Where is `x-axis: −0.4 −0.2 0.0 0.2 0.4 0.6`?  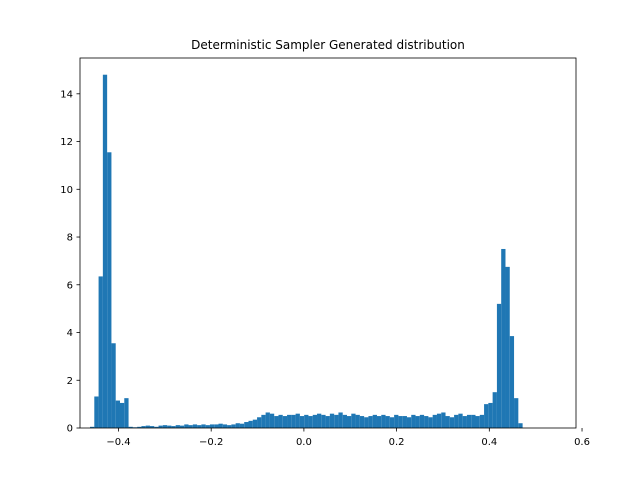 x-axis: −0.4 −0.2 0.0 0.2 0.4 0.6 is located at coordinates (348, 438).